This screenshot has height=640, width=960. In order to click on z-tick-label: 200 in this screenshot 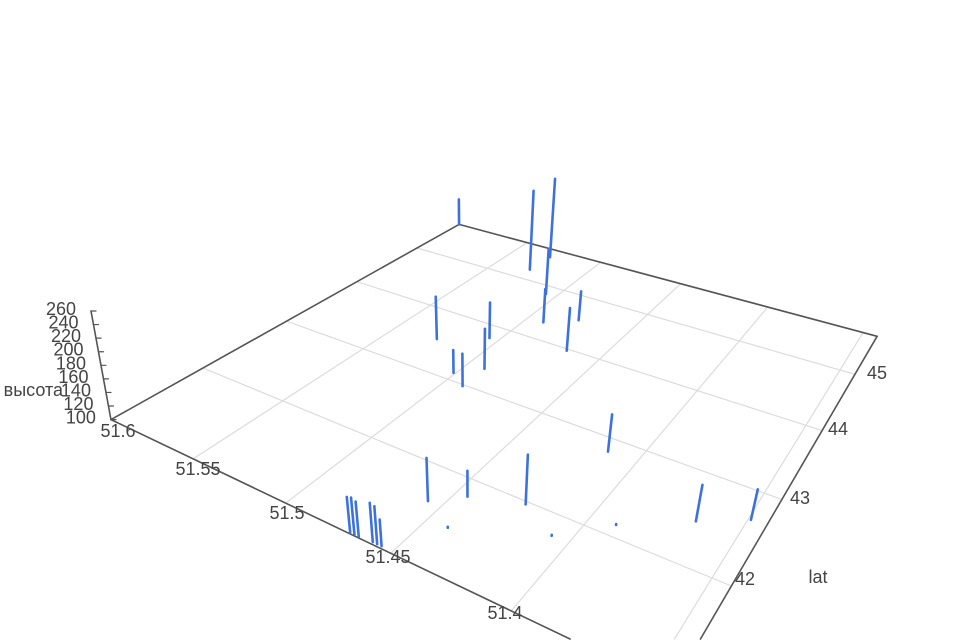, I will do `click(68, 350)`.